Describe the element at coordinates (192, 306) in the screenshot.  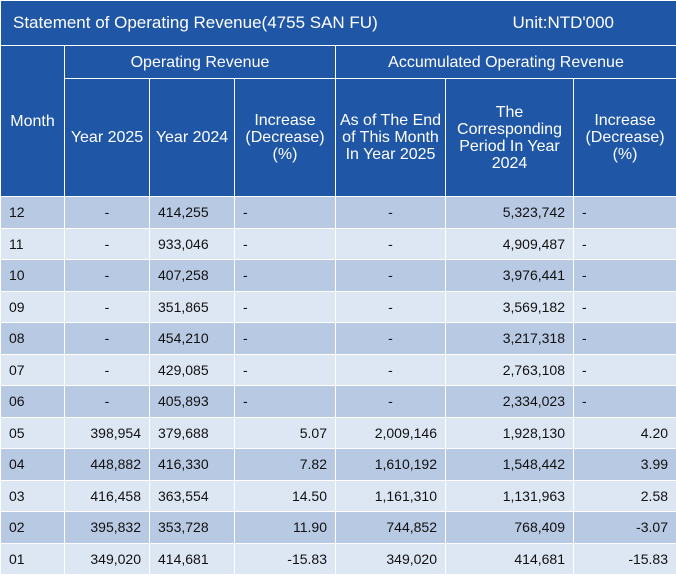
I see `cell-year-2024: 351,865` at that location.